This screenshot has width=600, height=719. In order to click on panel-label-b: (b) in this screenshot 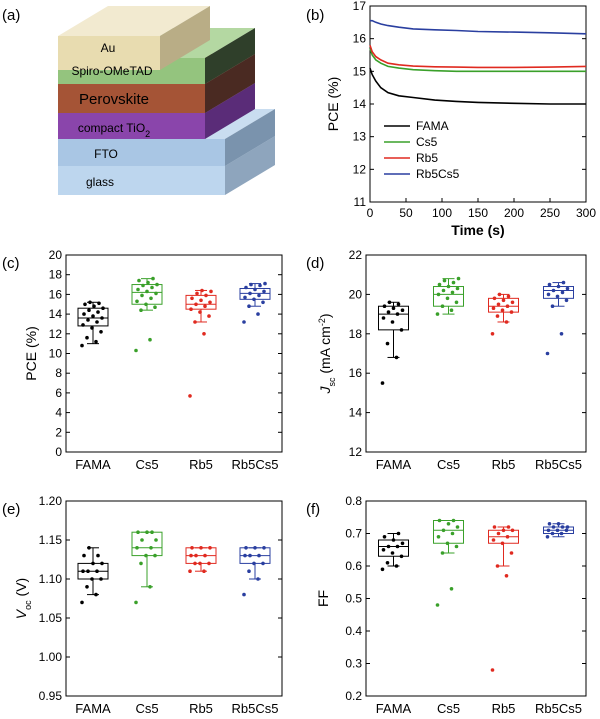, I will do `click(315, 15)`.